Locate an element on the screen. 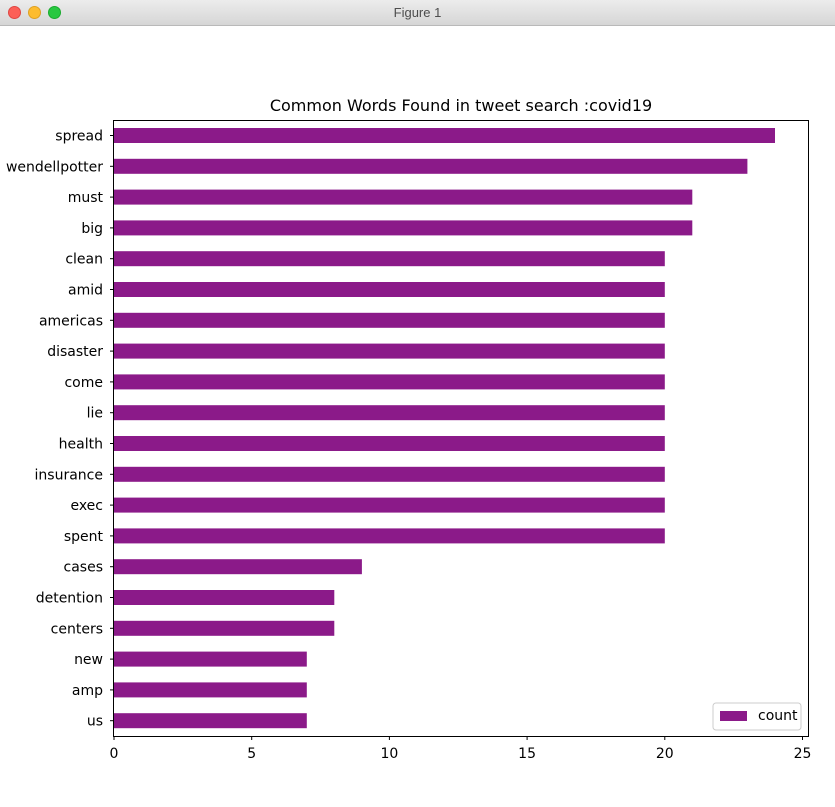  bar-cases is located at coordinates (238, 567).